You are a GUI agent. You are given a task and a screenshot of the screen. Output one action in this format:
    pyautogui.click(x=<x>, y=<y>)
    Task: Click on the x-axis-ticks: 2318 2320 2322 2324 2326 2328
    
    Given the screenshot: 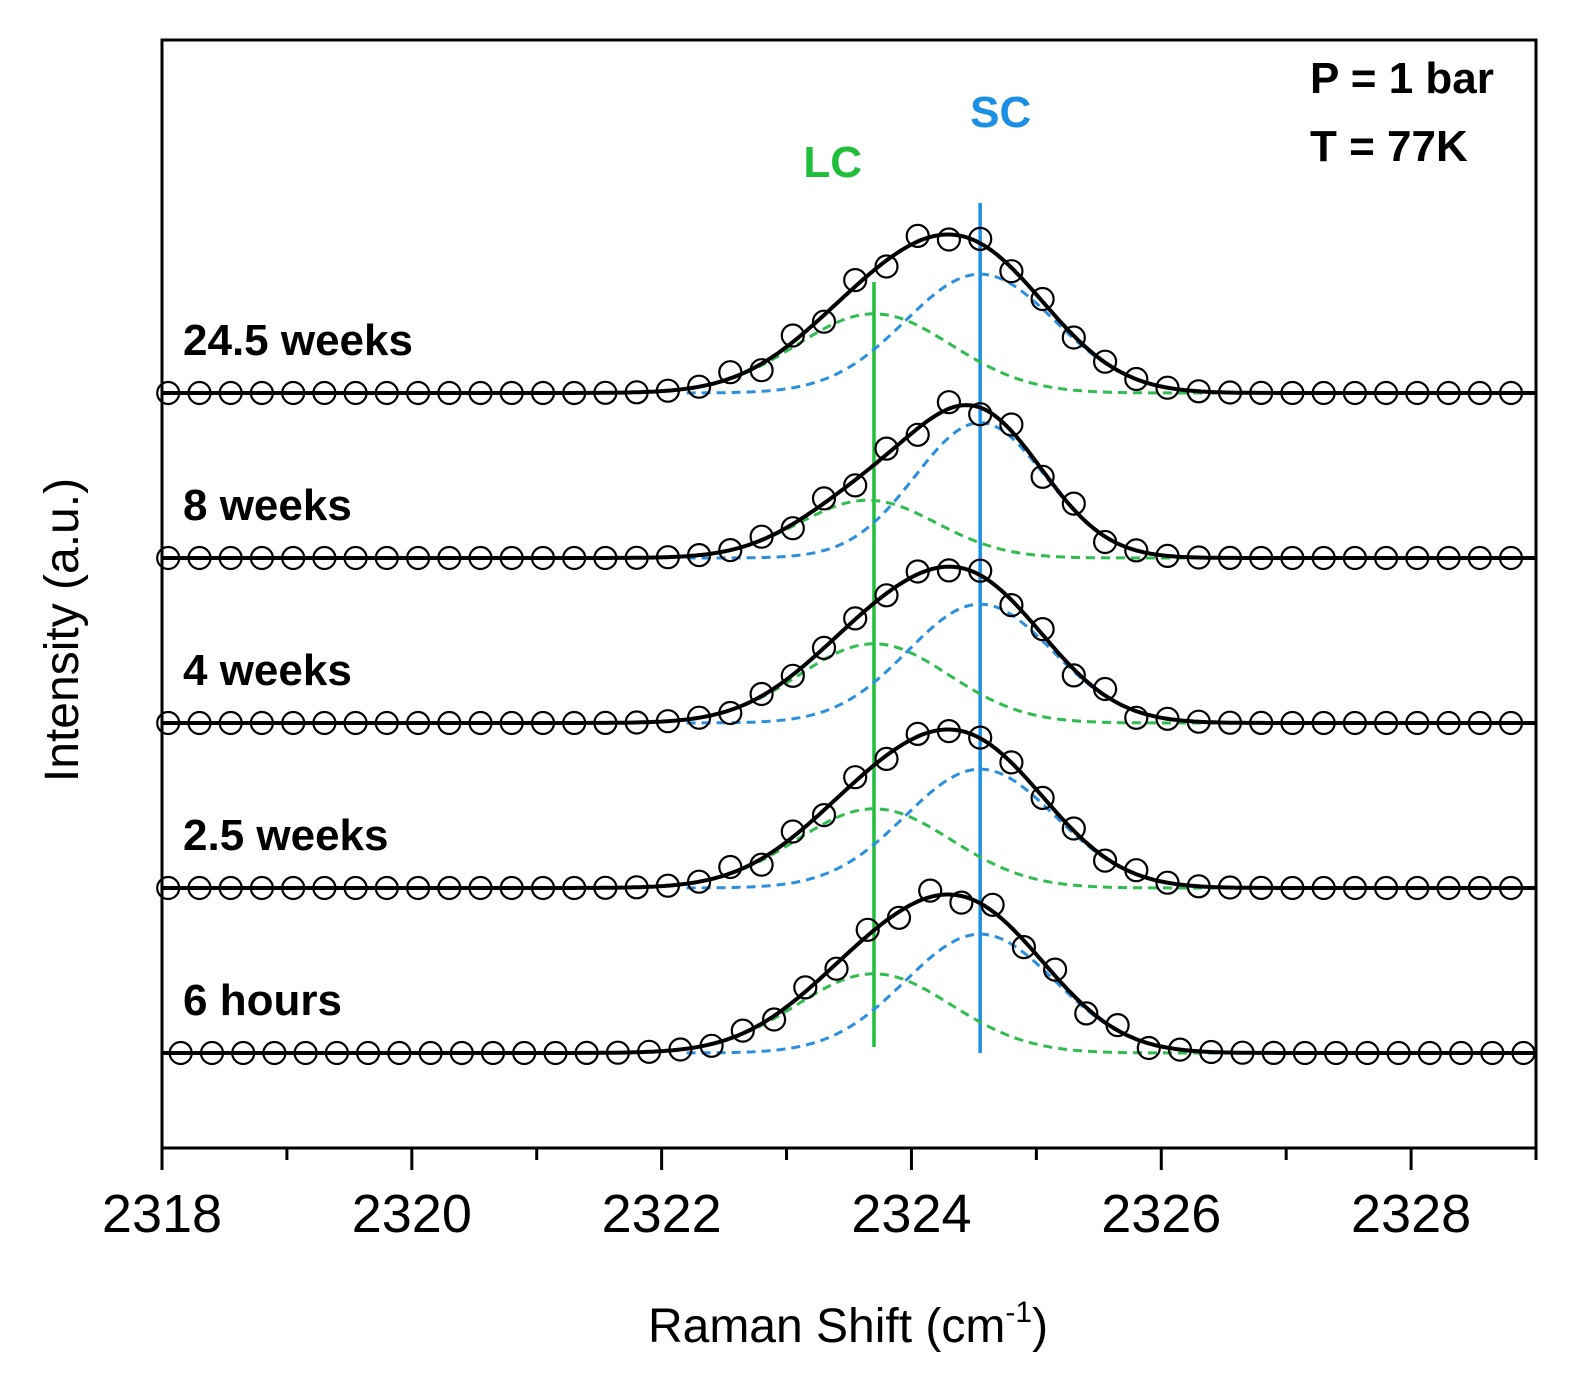 What is the action you would take?
    pyautogui.click(x=820, y=1196)
    